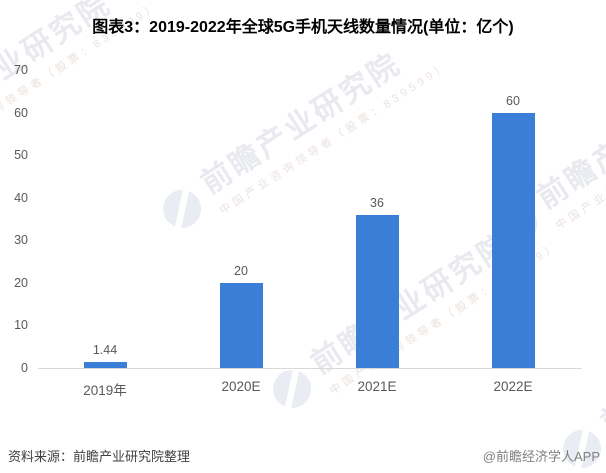 The width and height of the screenshot is (606, 473). What do you see at coordinates (513, 386) in the screenshot?
I see `x-axis-label-2022e: 2022E` at bounding box center [513, 386].